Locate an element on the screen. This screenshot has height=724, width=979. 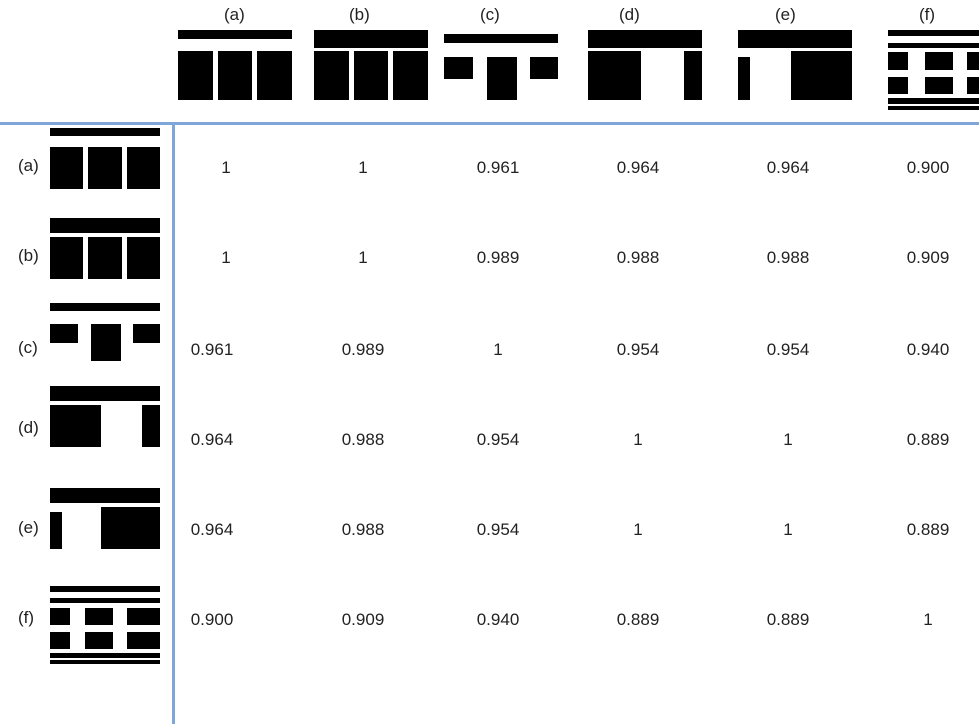
column-header-label: (d) is located at coordinates (629, 14).